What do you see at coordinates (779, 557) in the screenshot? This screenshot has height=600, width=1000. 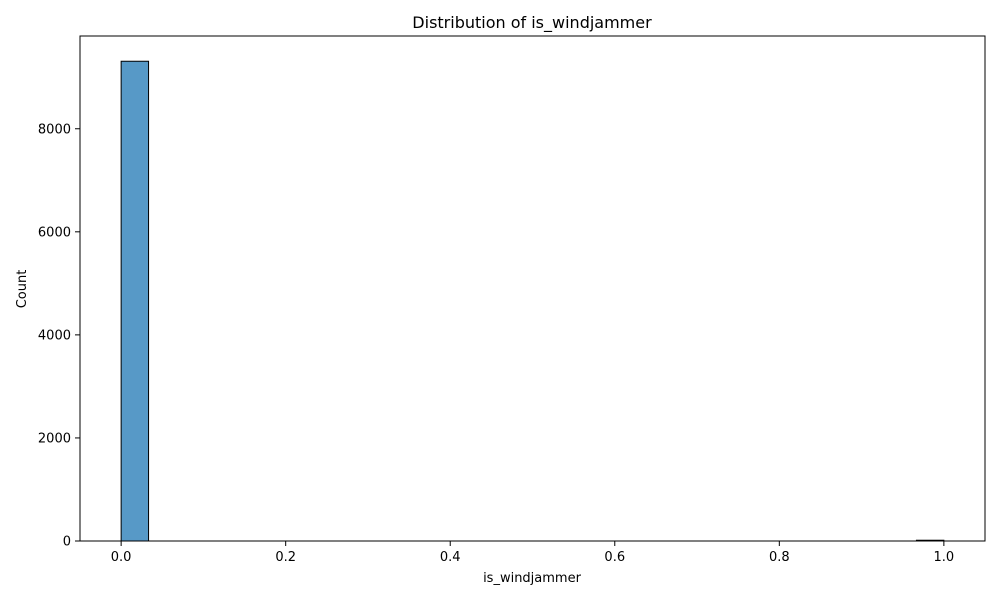 I see `x-tick-label: 0.8` at bounding box center [779, 557].